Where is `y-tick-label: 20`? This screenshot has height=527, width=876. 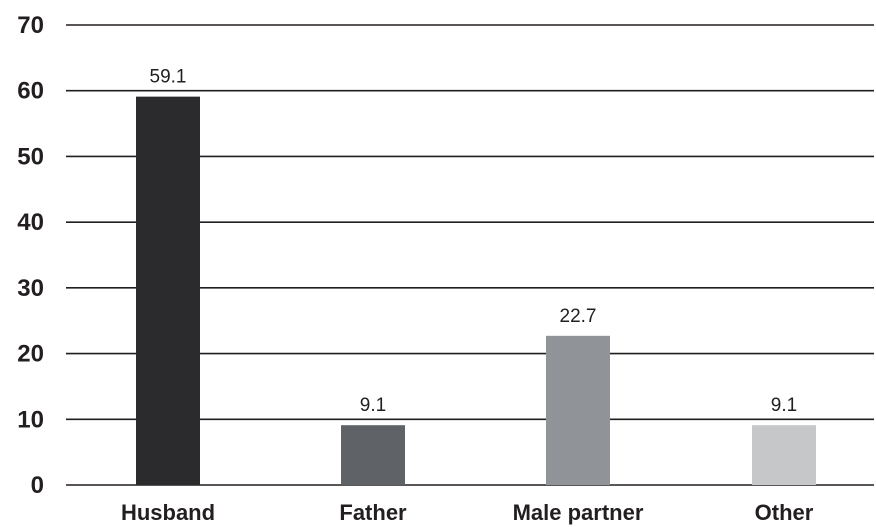
y-tick-label: 20 is located at coordinates (30, 354).